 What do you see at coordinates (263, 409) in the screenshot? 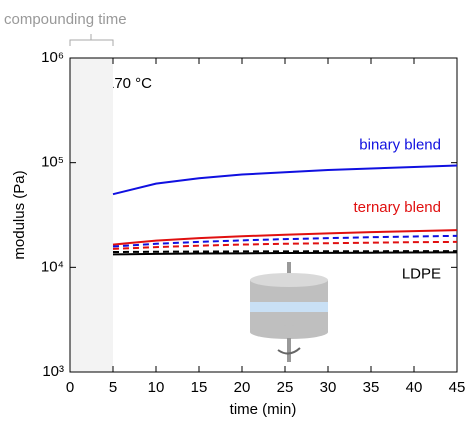
I see `x-axis-label: time (min)` at bounding box center [263, 409].